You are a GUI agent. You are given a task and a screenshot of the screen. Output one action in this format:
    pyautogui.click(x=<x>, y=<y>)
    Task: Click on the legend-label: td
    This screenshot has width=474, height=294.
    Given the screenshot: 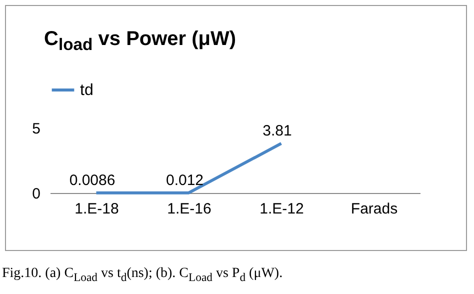 What is the action you would take?
    pyautogui.click(x=87, y=90)
    